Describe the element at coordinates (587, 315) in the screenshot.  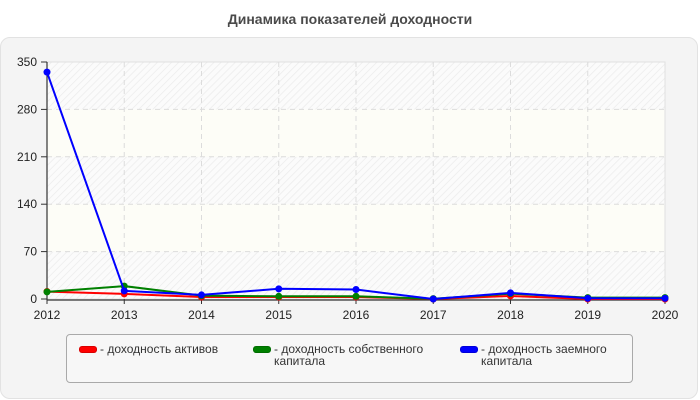
I see `x-tick-label: 2019` at that location.